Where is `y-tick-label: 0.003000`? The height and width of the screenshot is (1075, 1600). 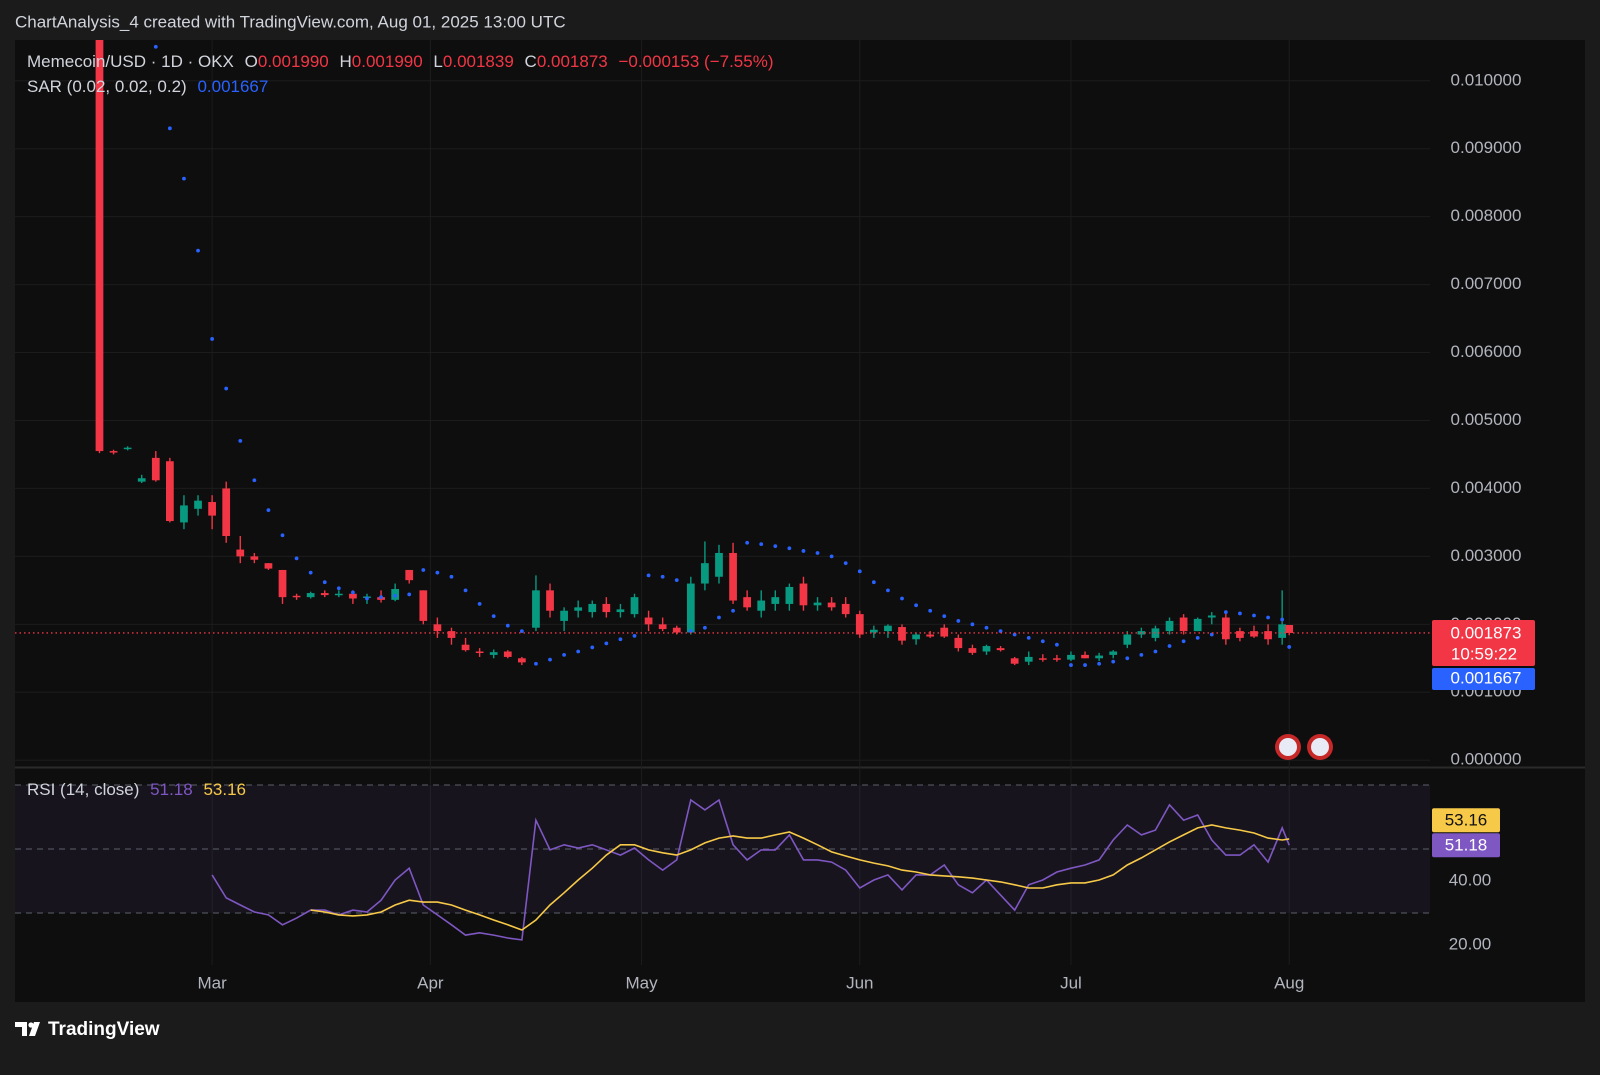
y-tick-label: 0.003000 is located at coordinates (1486, 555).